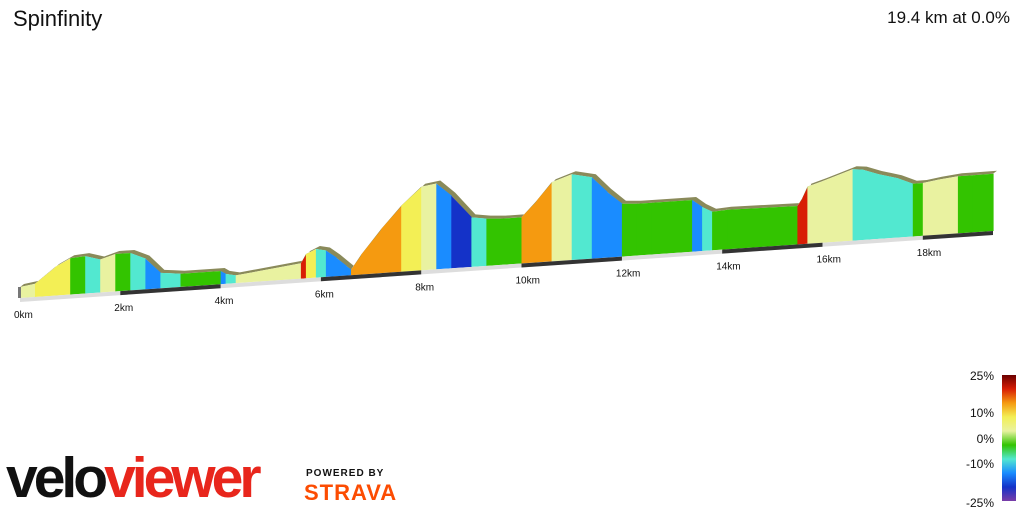 This screenshot has width=1024, height=512. I want to click on legend-tick-neg25: -25%, so click(979, 503).